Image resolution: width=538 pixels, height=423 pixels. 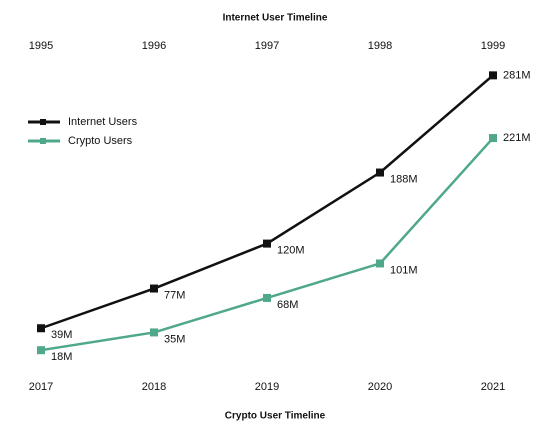 I want to click on value-label: 77M, so click(x=174, y=295).